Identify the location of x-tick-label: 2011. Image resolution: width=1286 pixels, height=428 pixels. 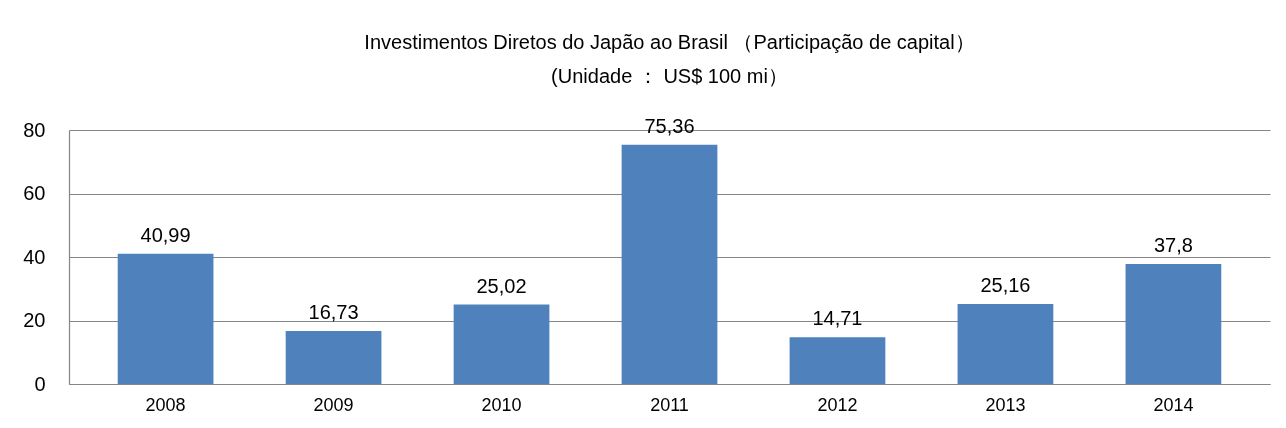
(669, 404).